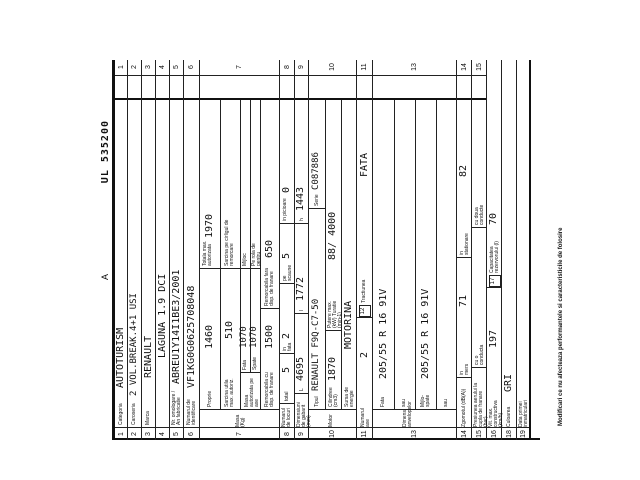 This screenshot has height=480, width=640. I want to click on row-number-right: 1, so click(121, 67).